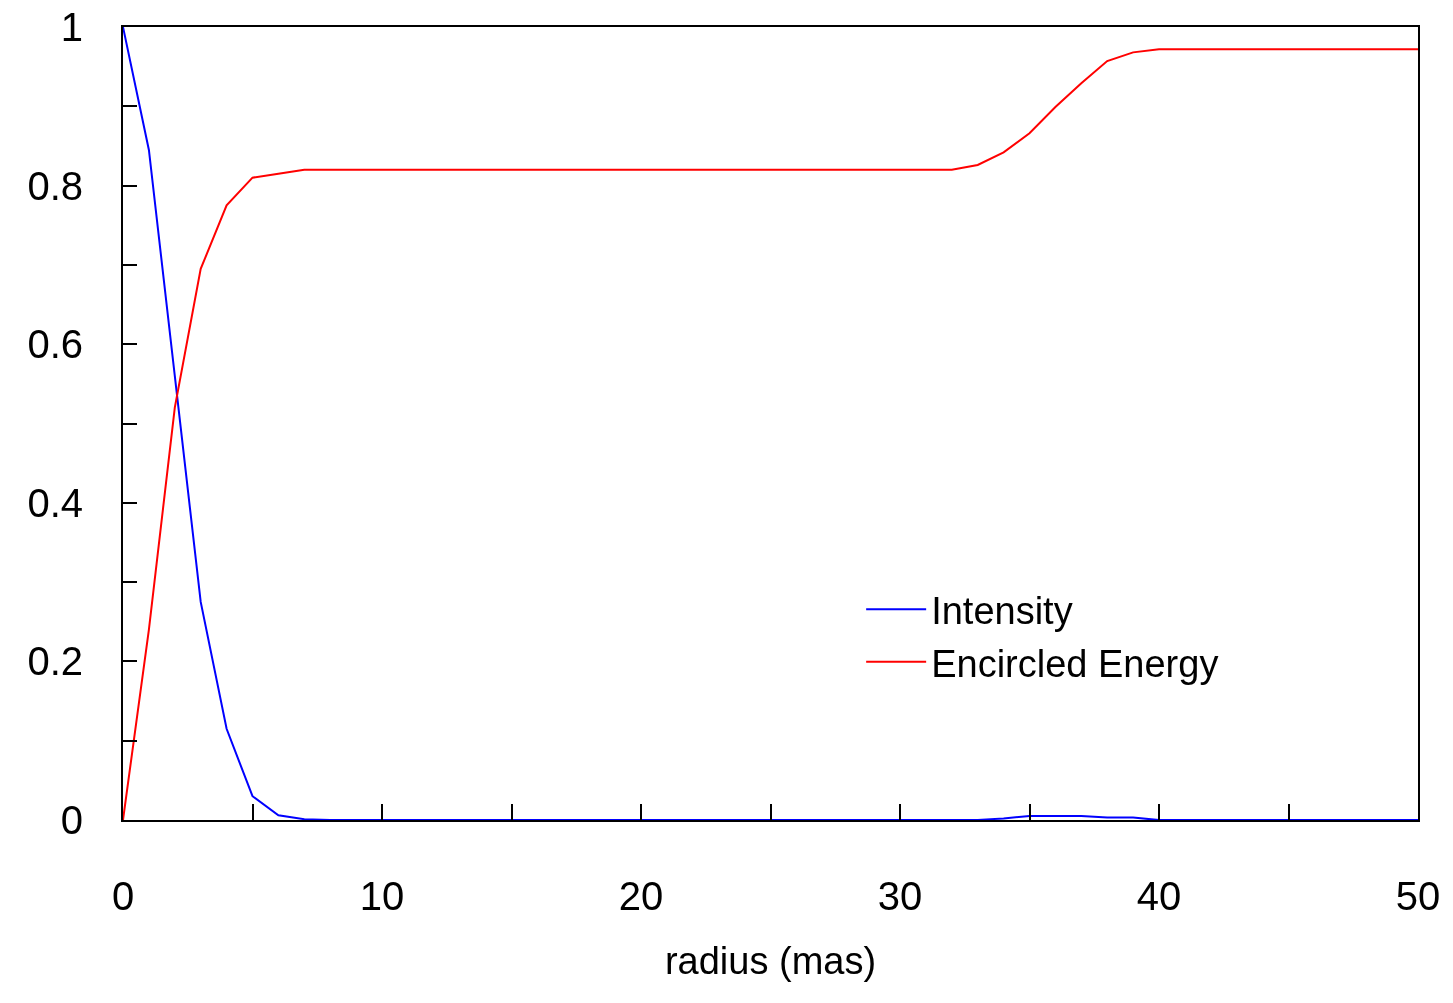 Image resolution: width=1453 pixels, height=1003 pixels. What do you see at coordinates (1418, 896) in the screenshot?
I see `x-tick-label: 50` at bounding box center [1418, 896].